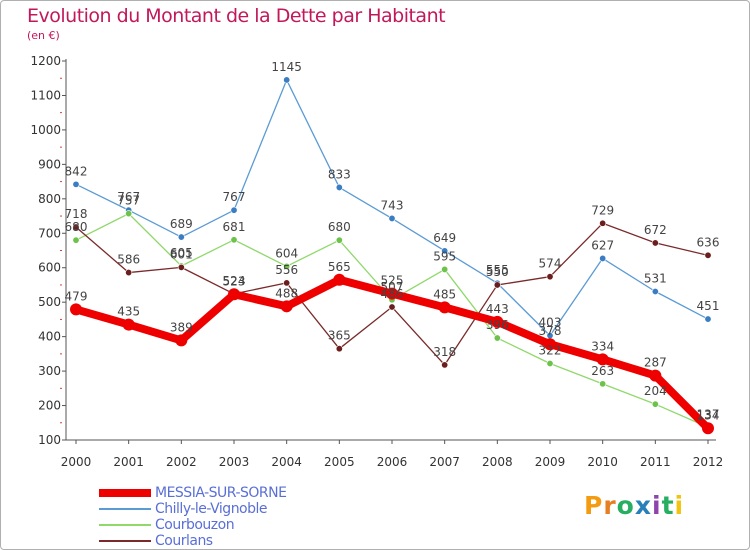 This screenshot has height=550, width=750. I want to click on legend-item: Chilly-le-Vignoble, so click(192, 509).